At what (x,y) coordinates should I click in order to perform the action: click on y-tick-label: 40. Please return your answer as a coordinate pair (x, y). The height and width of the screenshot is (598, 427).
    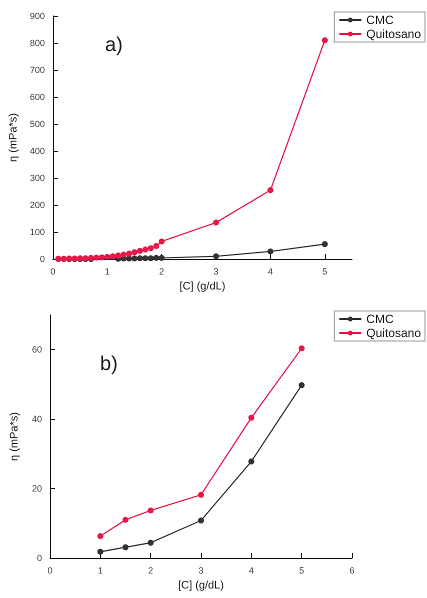
    Looking at the image, I should click on (37, 419).